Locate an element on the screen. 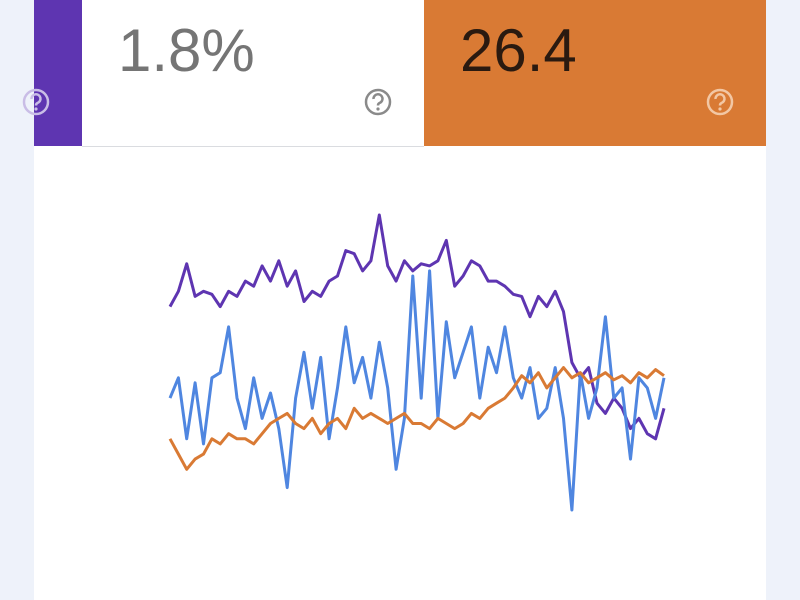 The height and width of the screenshot is (600, 800). metric-card: 1.8% is located at coordinates (253, 73).